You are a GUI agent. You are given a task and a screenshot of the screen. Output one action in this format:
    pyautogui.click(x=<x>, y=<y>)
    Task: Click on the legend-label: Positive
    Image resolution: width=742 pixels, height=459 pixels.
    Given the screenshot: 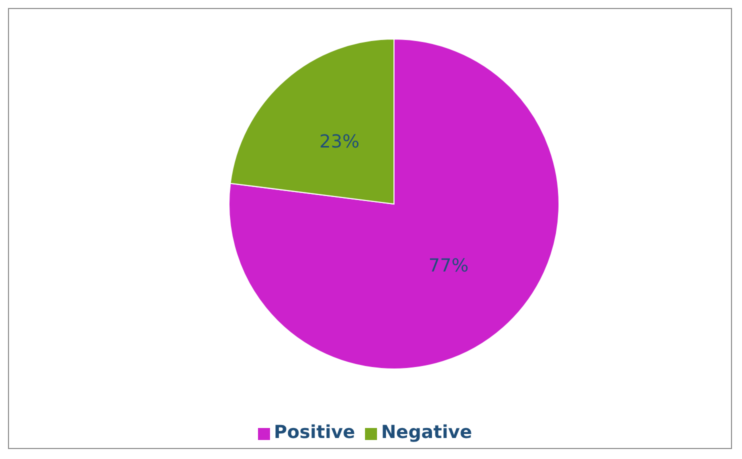 What is the action you would take?
    pyautogui.click(x=315, y=432)
    